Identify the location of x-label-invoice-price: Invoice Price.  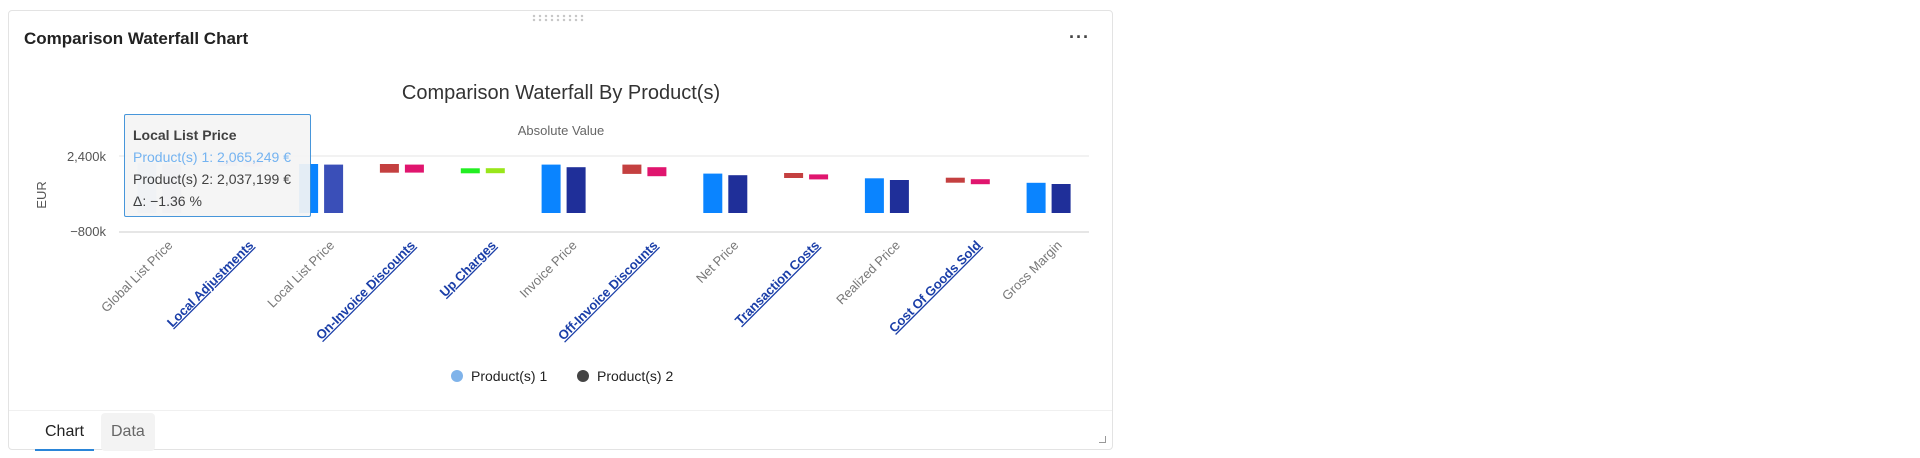
(547, 269).